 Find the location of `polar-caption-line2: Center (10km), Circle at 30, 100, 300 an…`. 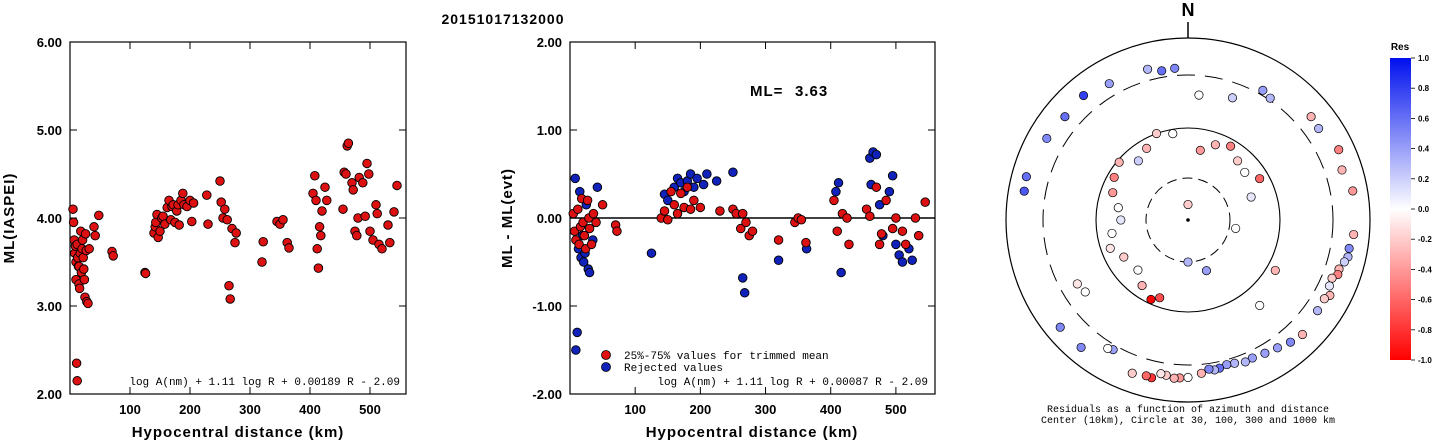

polar-caption-line2: Center (10km), Circle at 30, 100, 300 an… is located at coordinates (1188, 421).